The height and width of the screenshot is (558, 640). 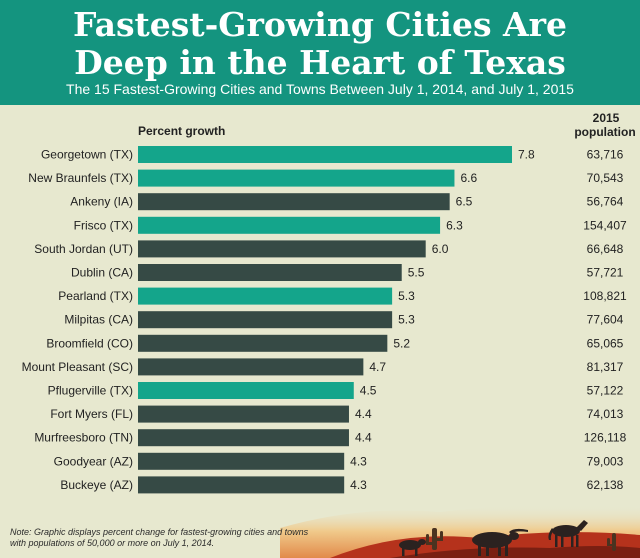 I want to click on population-value-9: 81,317, so click(x=605, y=367).